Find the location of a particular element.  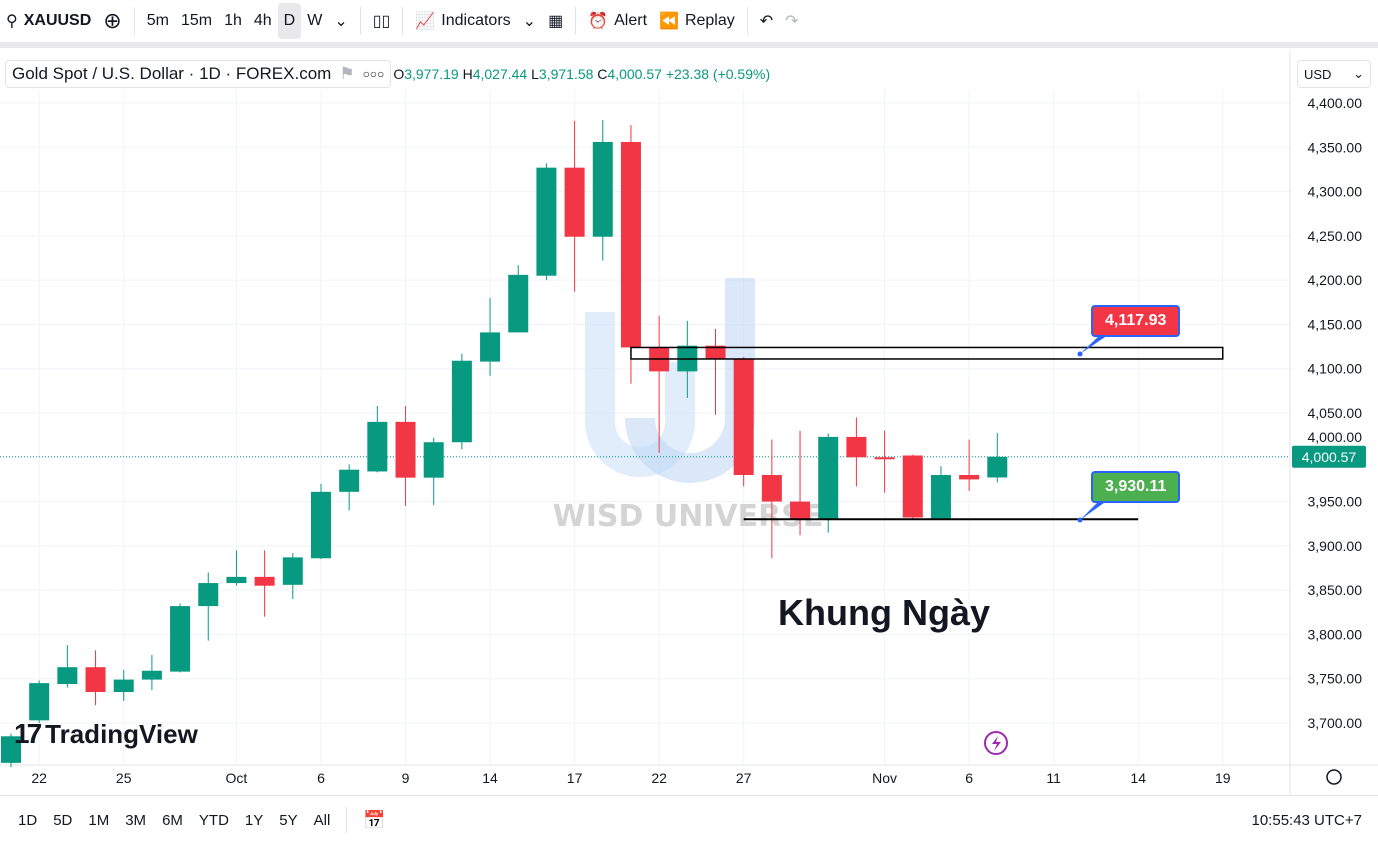

support-label: 3,930.11 is located at coordinates (1136, 487).